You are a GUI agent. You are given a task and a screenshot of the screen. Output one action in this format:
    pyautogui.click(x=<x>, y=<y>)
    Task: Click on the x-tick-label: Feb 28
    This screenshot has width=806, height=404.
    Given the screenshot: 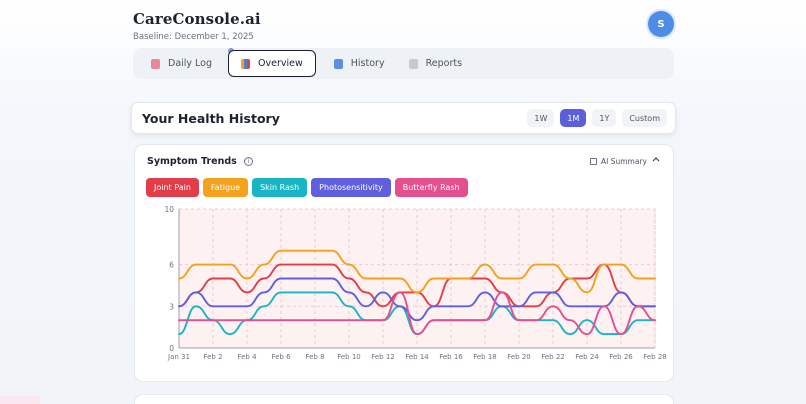 What is the action you would take?
    pyautogui.click(x=655, y=357)
    